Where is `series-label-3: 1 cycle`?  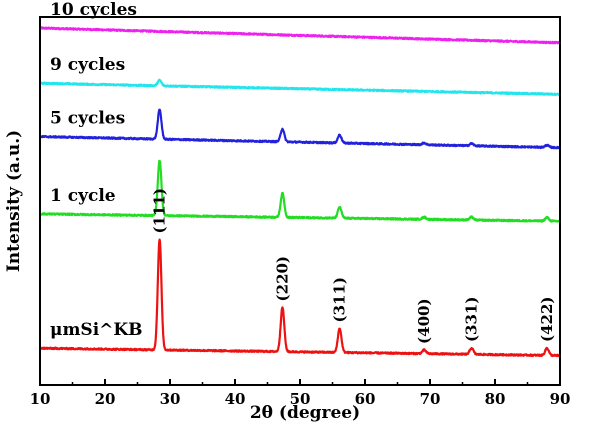
series-label-3: 1 cycle is located at coordinates (83, 196).